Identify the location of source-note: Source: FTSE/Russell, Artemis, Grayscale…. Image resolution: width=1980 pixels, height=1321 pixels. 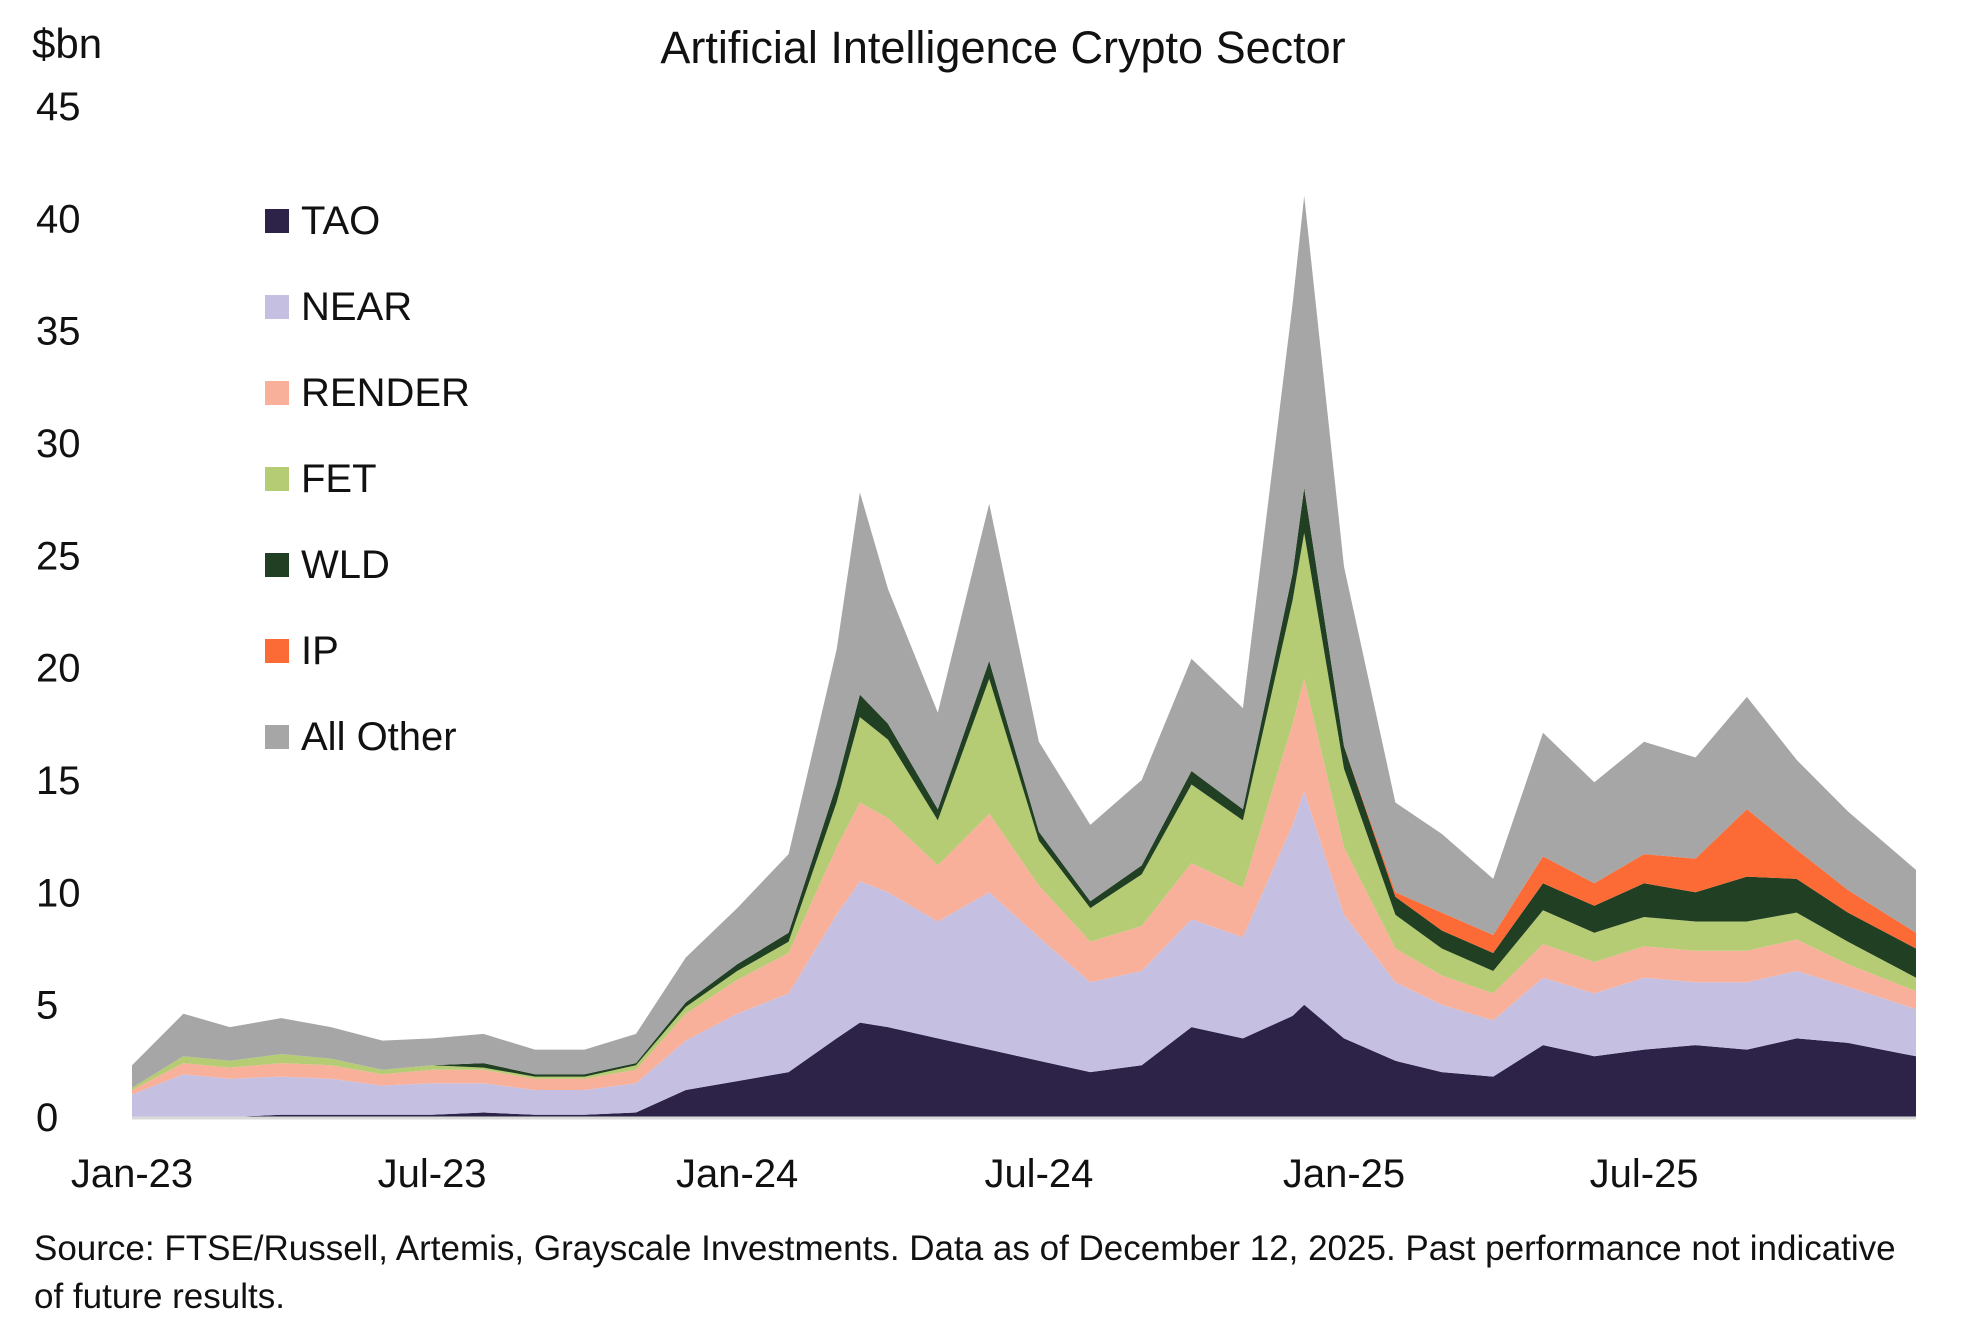
(965, 1272).